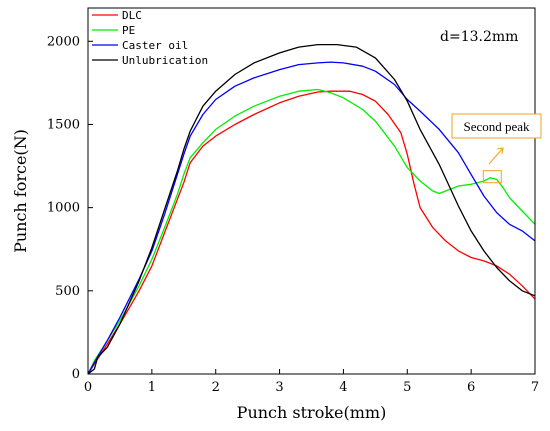  Describe the element at coordinates (312, 412) in the screenshot. I see `x-axis-label: Punch stroke(mm)` at that location.